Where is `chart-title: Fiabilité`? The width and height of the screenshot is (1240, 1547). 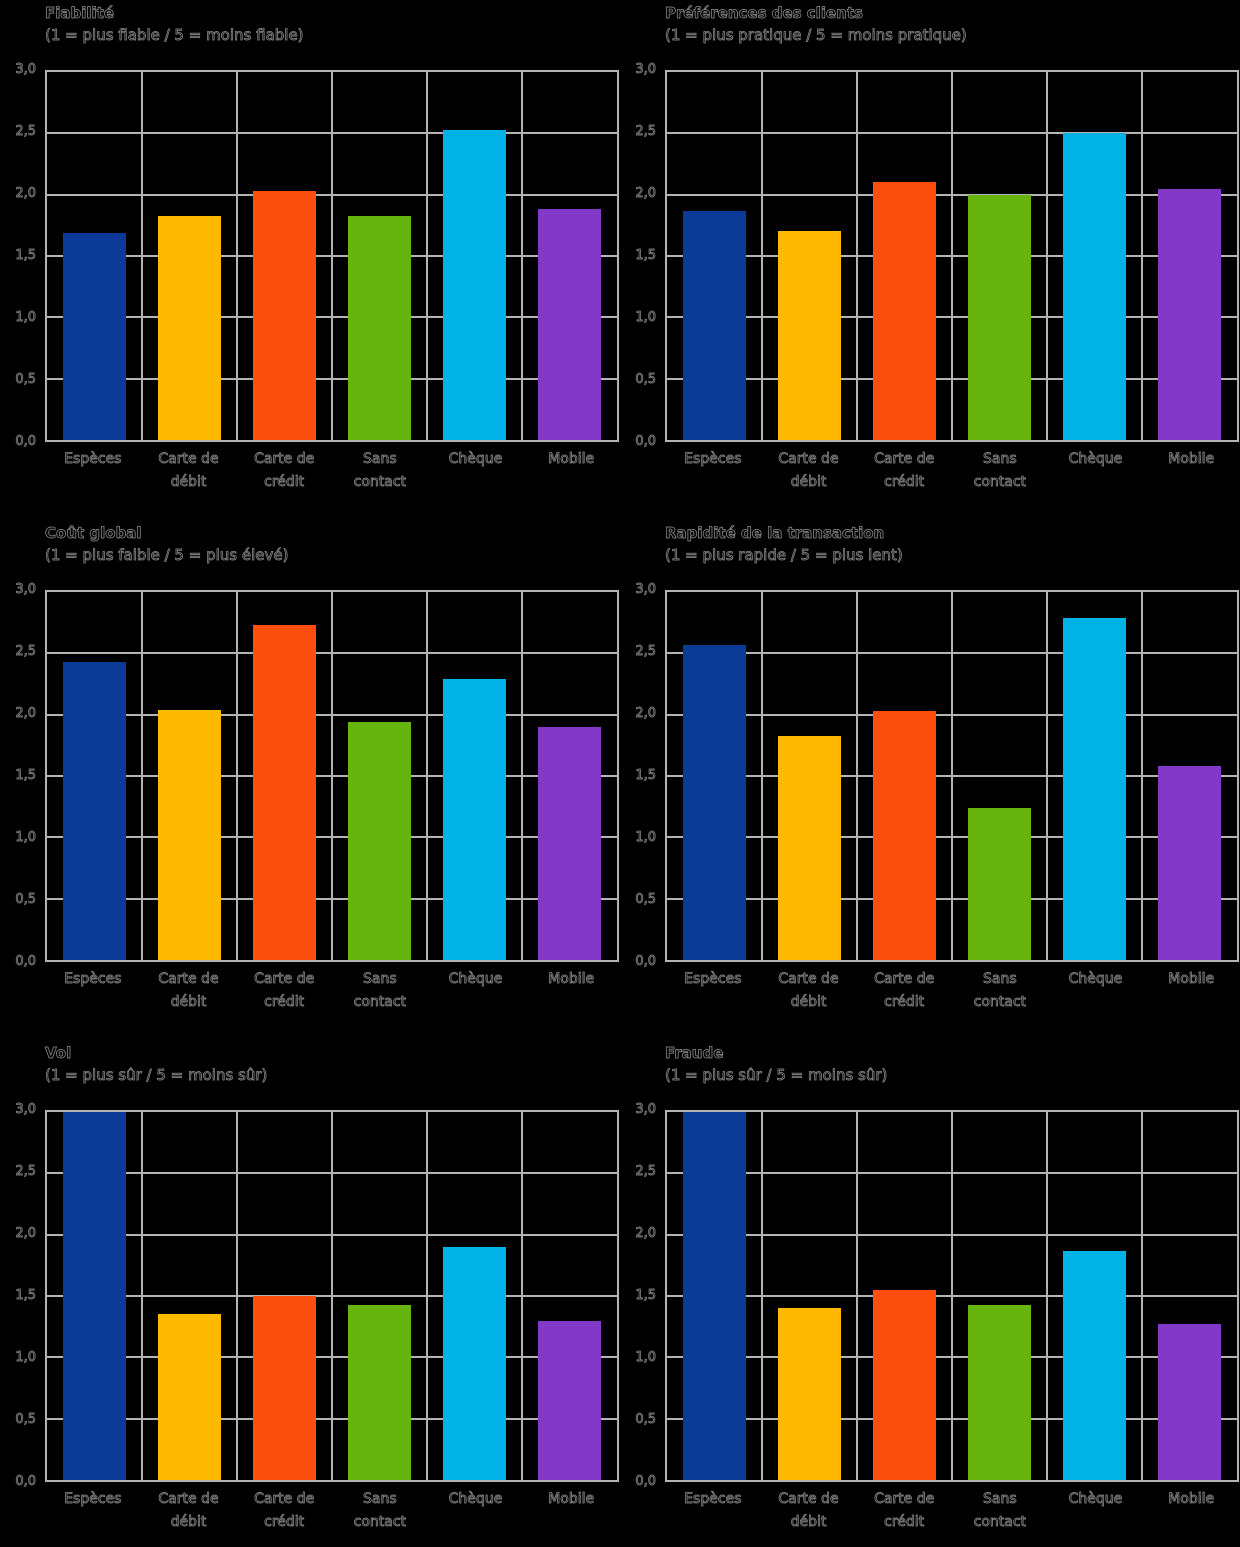
chart-title: Fiabilité is located at coordinates (80, 13).